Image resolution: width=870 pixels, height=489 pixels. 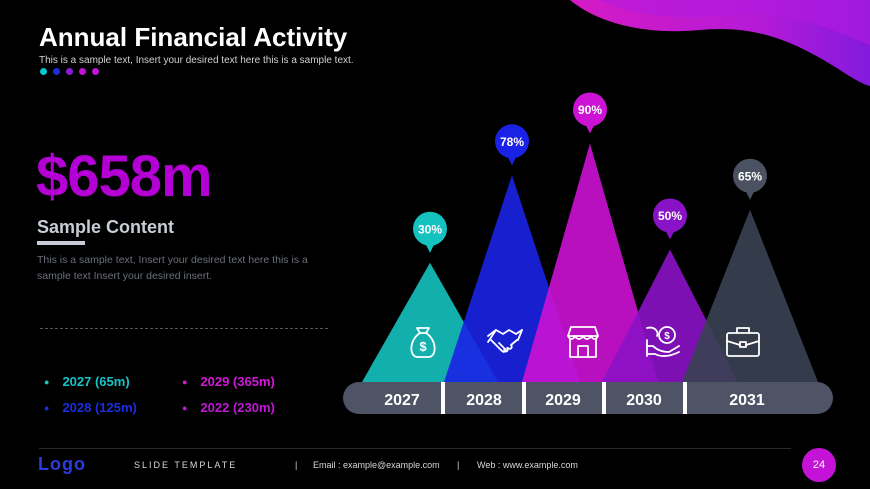 I want to click on page-number: 24, so click(x=819, y=465).